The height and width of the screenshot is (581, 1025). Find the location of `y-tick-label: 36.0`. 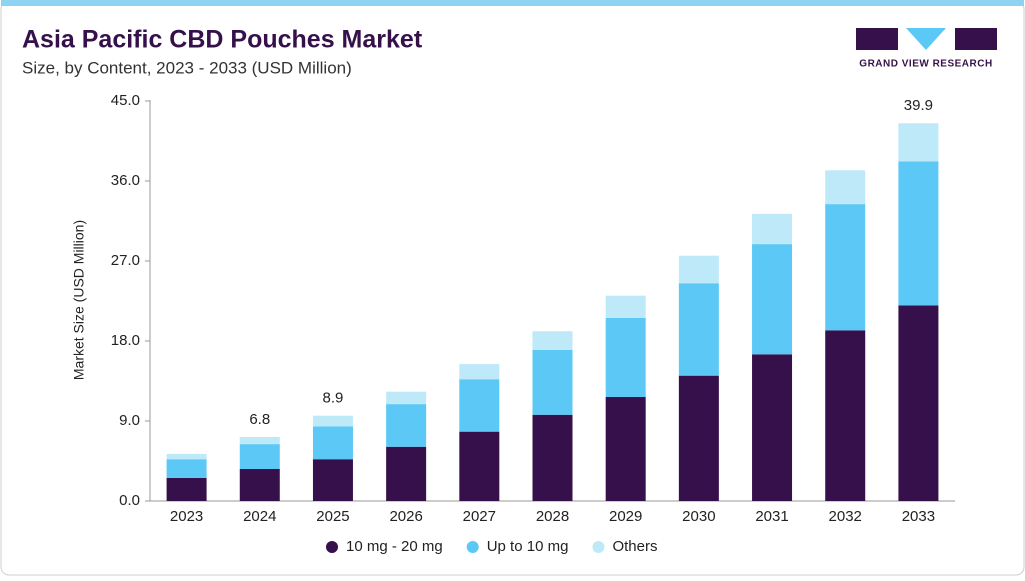

y-tick-label: 36.0 is located at coordinates (125, 180).